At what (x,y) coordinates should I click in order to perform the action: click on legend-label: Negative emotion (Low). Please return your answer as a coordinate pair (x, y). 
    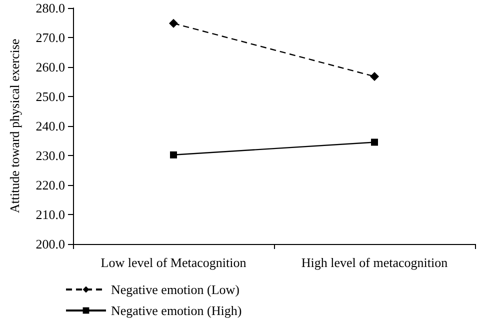
    Looking at the image, I should click on (175, 289).